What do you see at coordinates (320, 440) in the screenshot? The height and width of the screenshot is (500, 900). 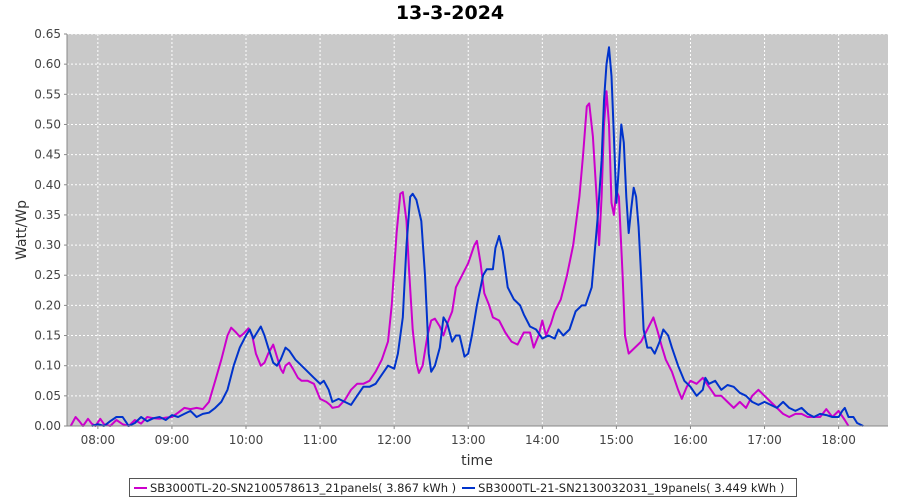 I see `x-tick-label: 11:00` at bounding box center [320, 440].